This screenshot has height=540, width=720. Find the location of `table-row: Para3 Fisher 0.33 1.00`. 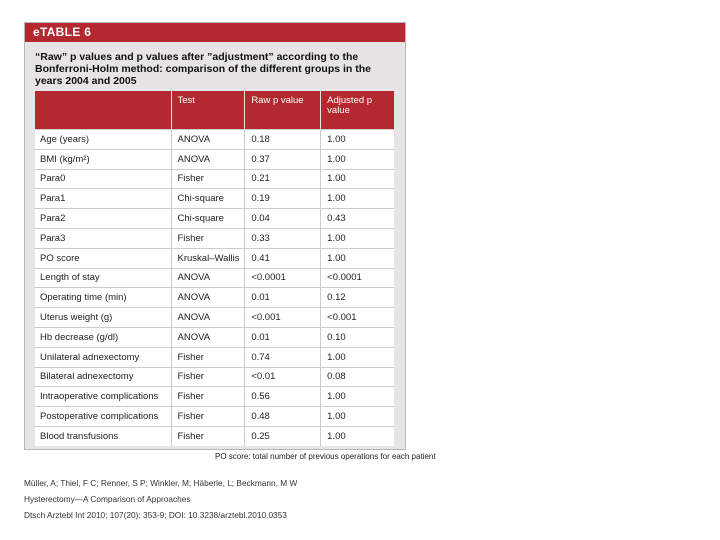

table-row: Para3 Fisher 0.33 1.00 is located at coordinates (214, 238).